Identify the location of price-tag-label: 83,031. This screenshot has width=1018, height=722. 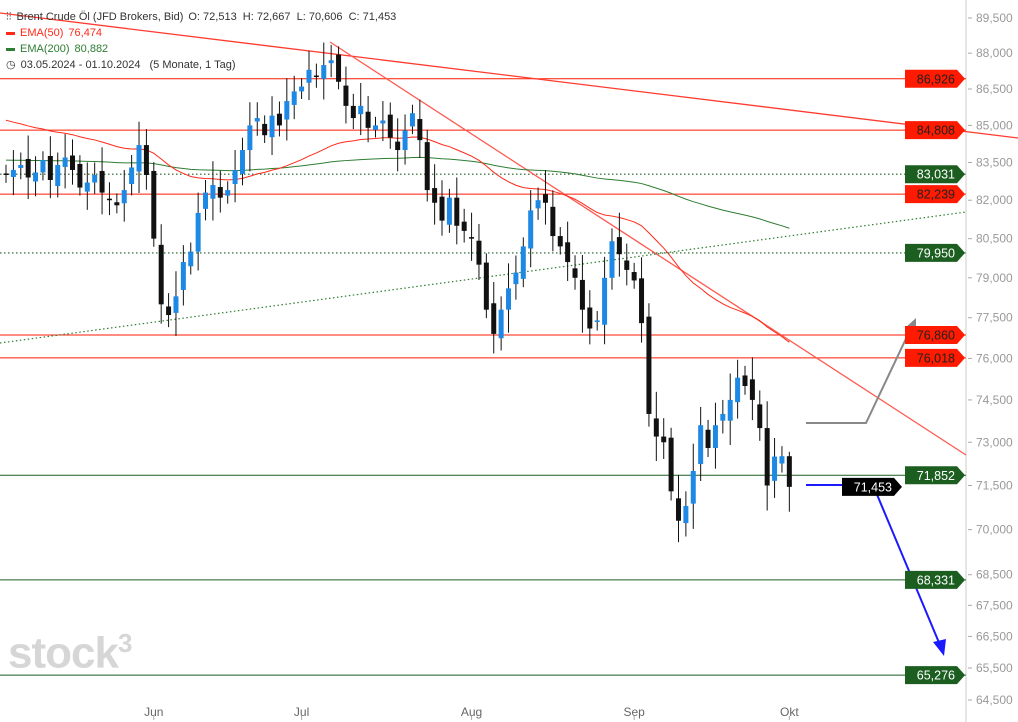
(936, 175).